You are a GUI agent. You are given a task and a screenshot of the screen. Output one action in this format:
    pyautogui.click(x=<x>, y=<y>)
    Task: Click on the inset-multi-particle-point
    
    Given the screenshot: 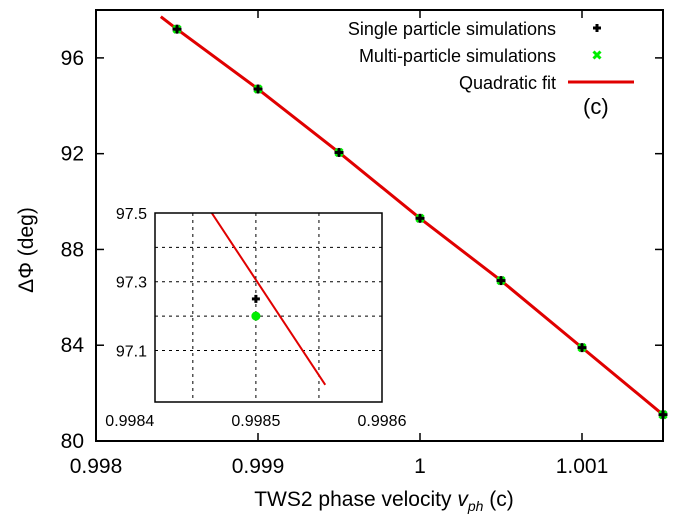 What is the action you would take?
    pyautogui.click(x=256, y=316)
    